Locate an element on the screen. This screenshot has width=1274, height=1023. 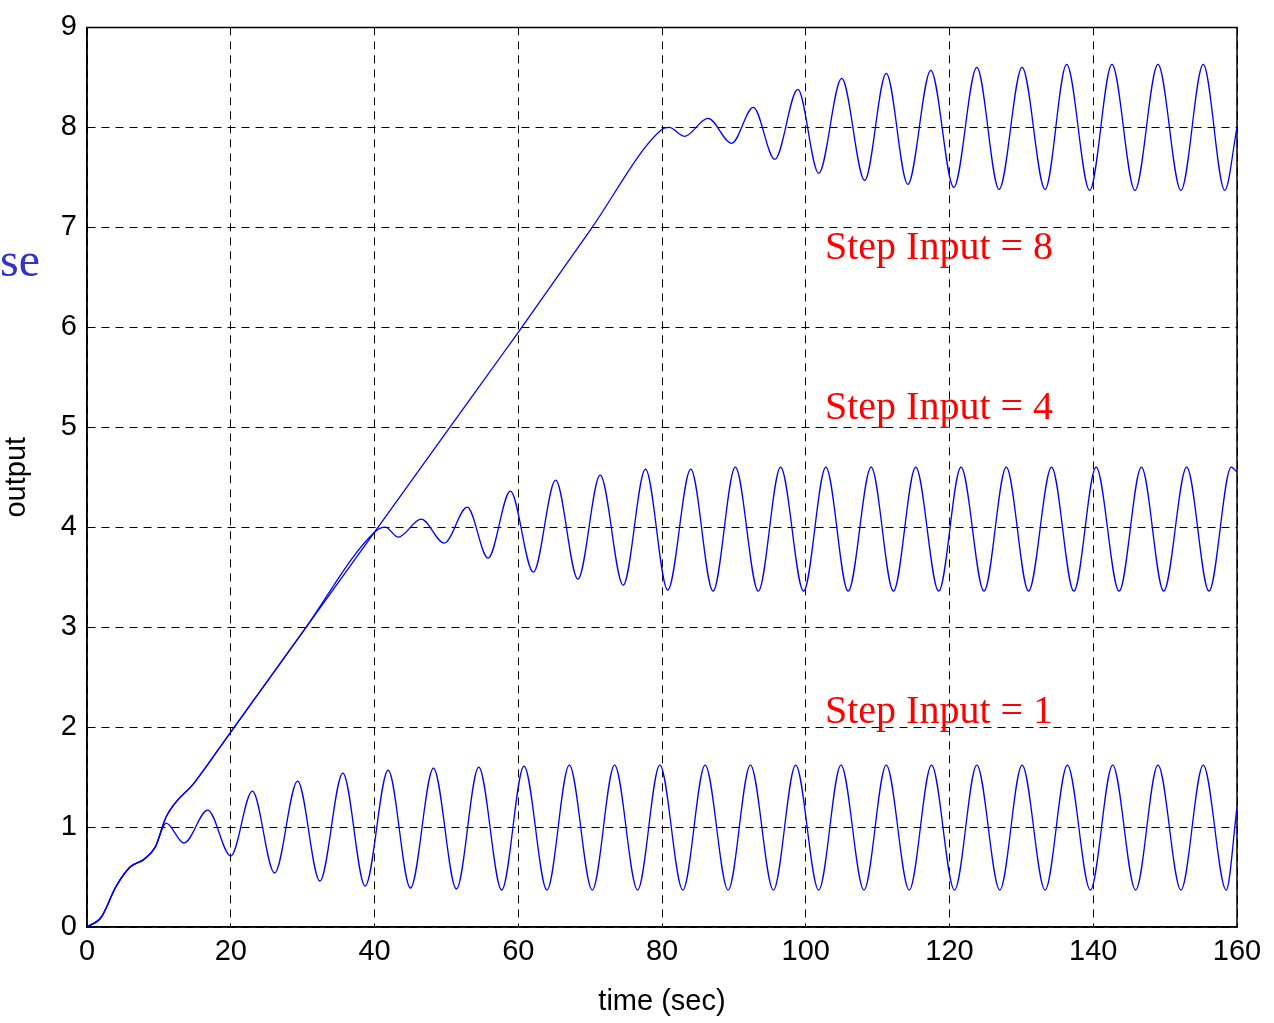
y-tick-label: 0 is located at coordinates (68, 925).